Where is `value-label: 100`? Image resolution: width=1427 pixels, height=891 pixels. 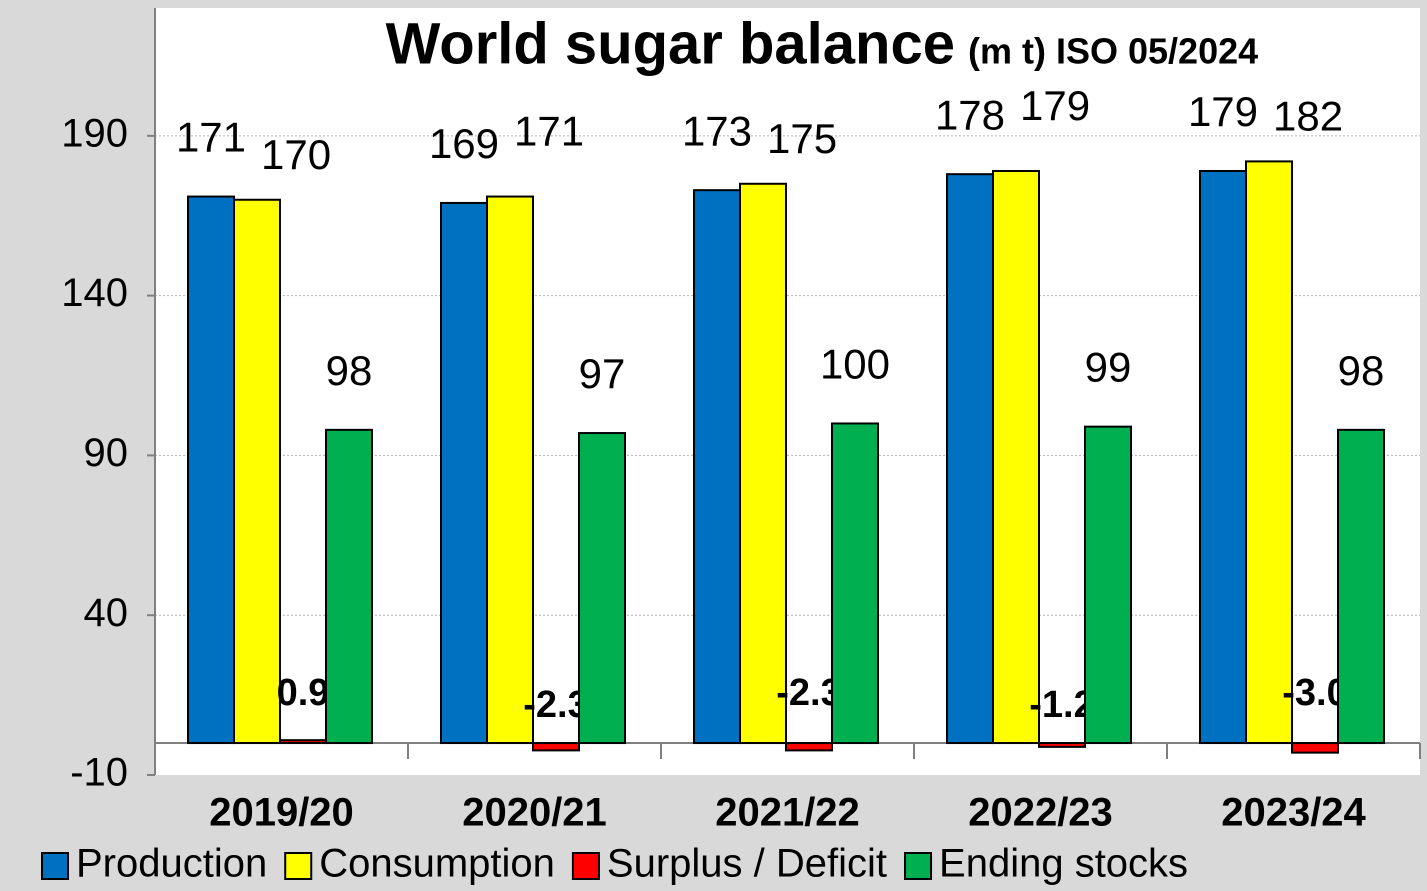
value-label: 100 is located at coordinates (855, 364).